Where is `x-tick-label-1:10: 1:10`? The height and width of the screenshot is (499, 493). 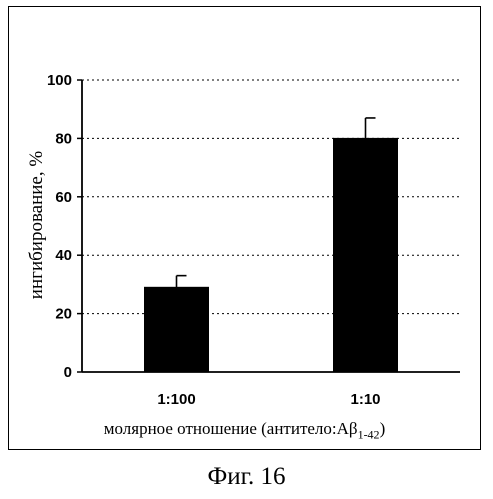 x-tick-label-1:10: 1:10 is located at coordinates (365, 399).